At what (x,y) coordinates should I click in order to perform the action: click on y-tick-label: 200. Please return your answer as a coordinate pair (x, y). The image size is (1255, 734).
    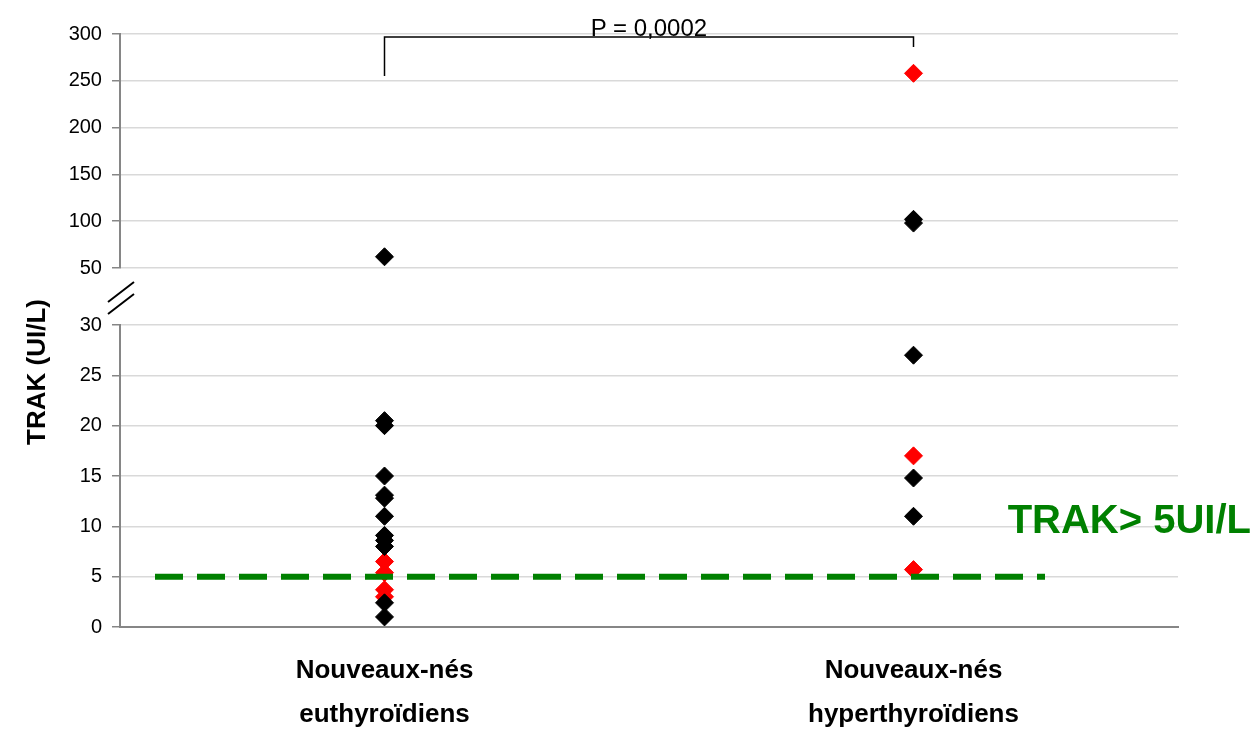
    Looking at the image, I should click on (85, 126).